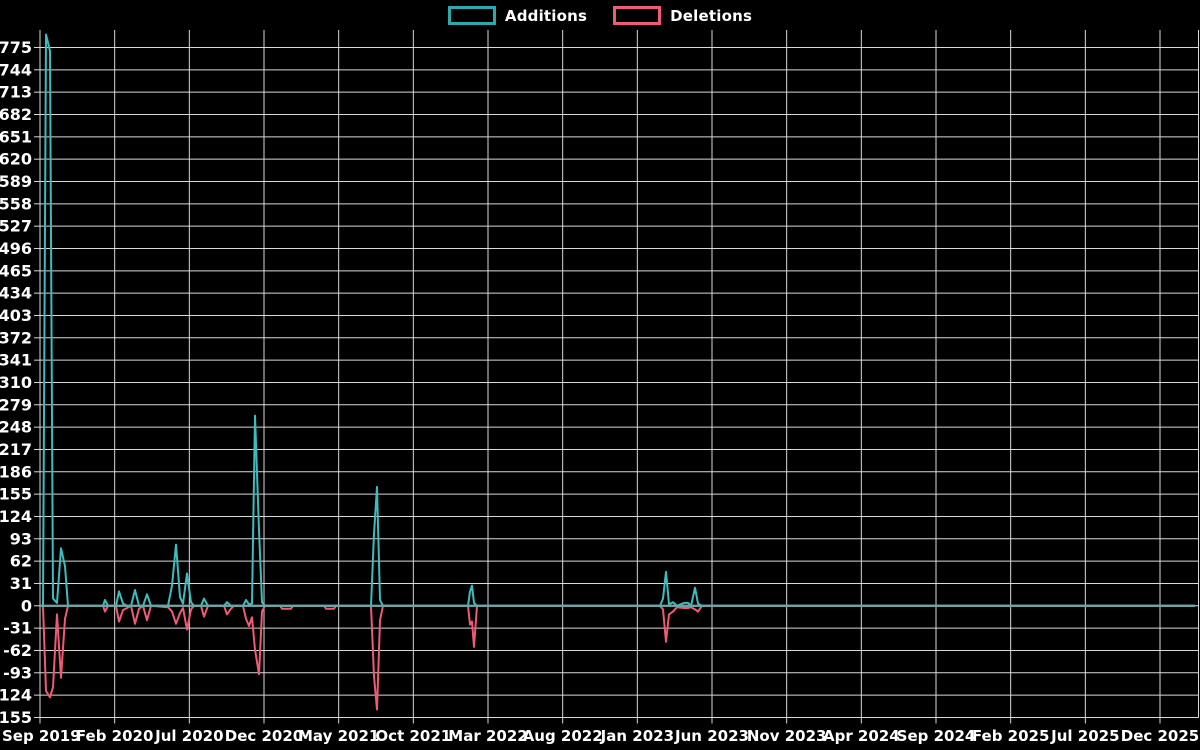  What do you see at coordinates (16, 717) in the screenshot?
I see `y-tick-label: -155` at bounding box center [16, 717].